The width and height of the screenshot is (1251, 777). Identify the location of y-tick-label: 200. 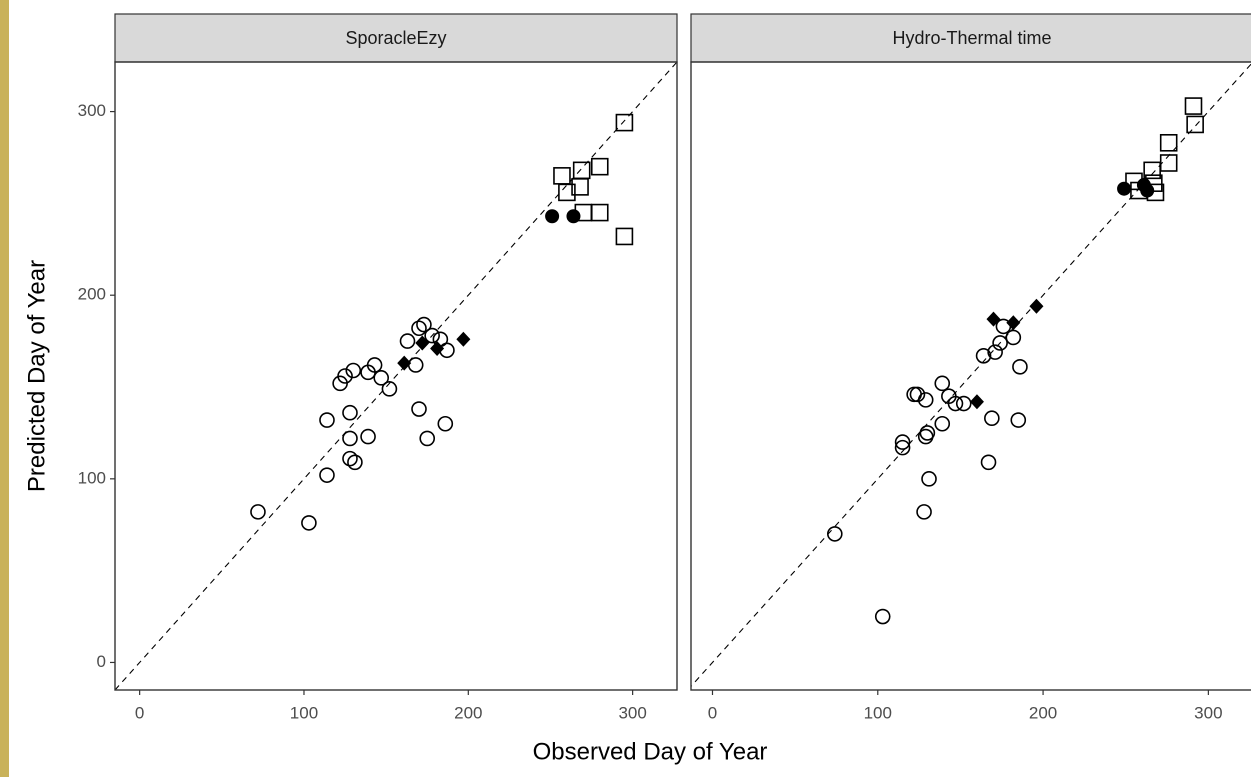
(92, 294).